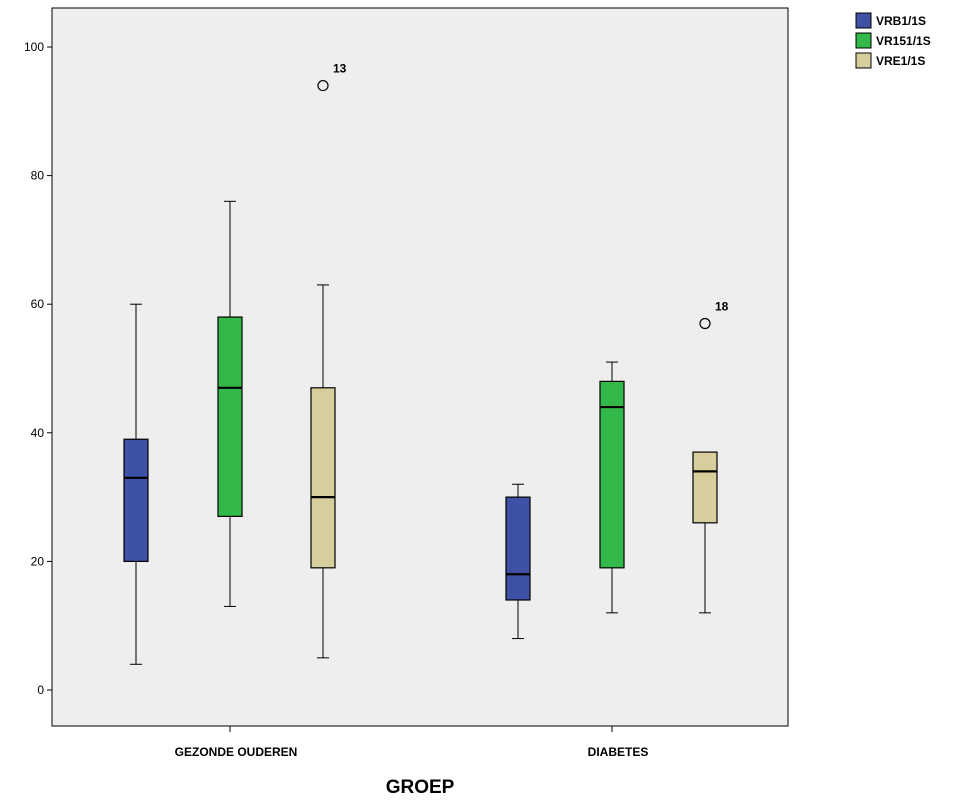 The height and width of the screenshot is (800, 962). Describe the element at coordinates (38, 176) in the screenshot. I see `y-tick-label: 80` at that location.